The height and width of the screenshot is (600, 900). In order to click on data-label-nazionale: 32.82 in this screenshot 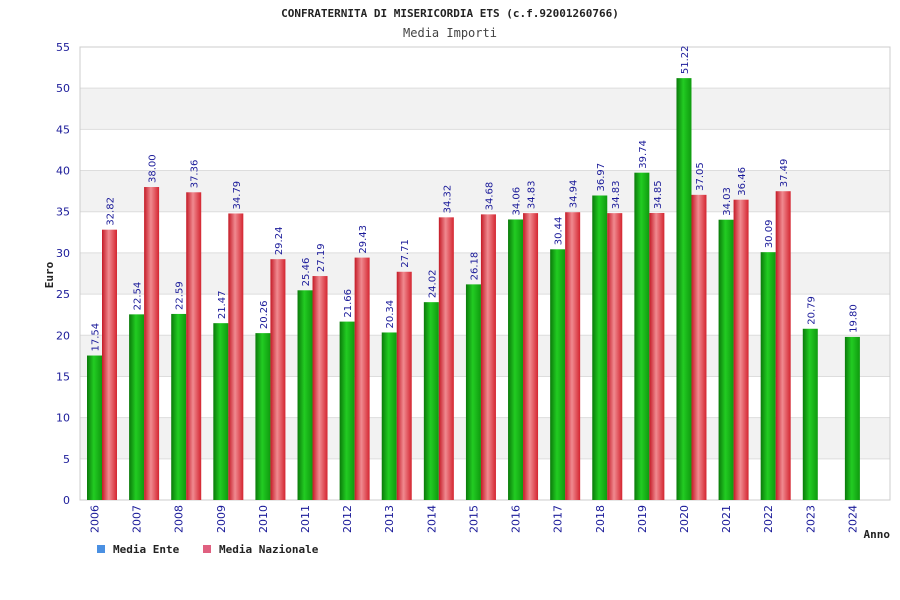, I will do `click(111, 211)`.